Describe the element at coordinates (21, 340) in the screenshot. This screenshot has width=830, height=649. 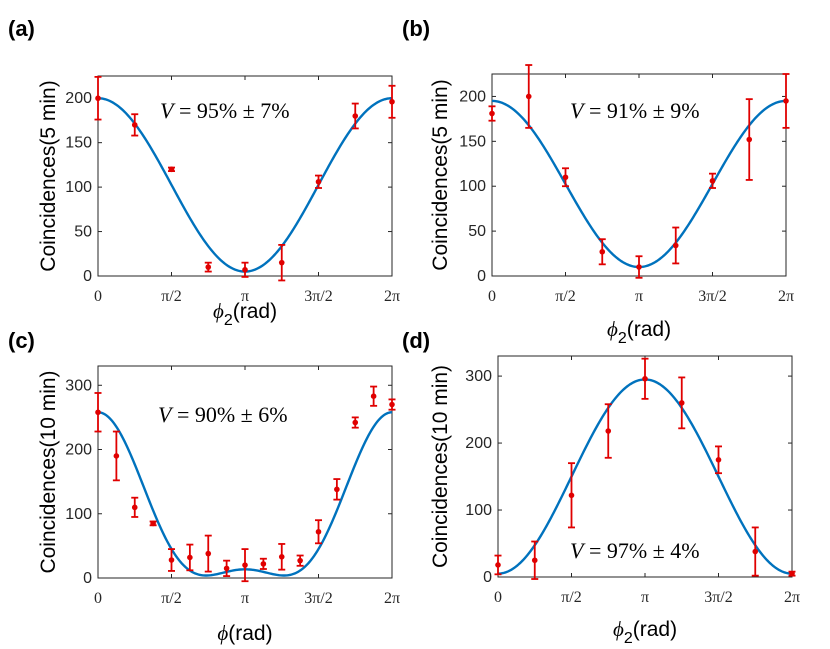
I see `panel-label: (c)` at that location.